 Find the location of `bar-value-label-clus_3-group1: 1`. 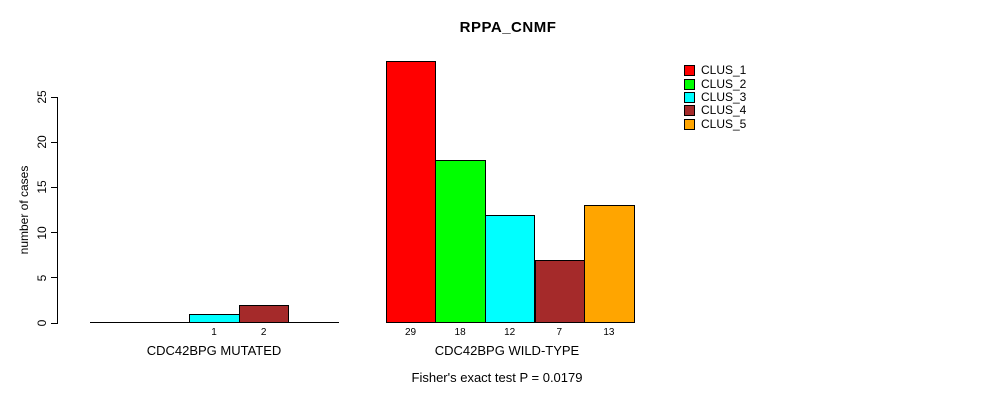

bar-value-label-clus_3-group1: 1 is located at coordinates (214, 332).